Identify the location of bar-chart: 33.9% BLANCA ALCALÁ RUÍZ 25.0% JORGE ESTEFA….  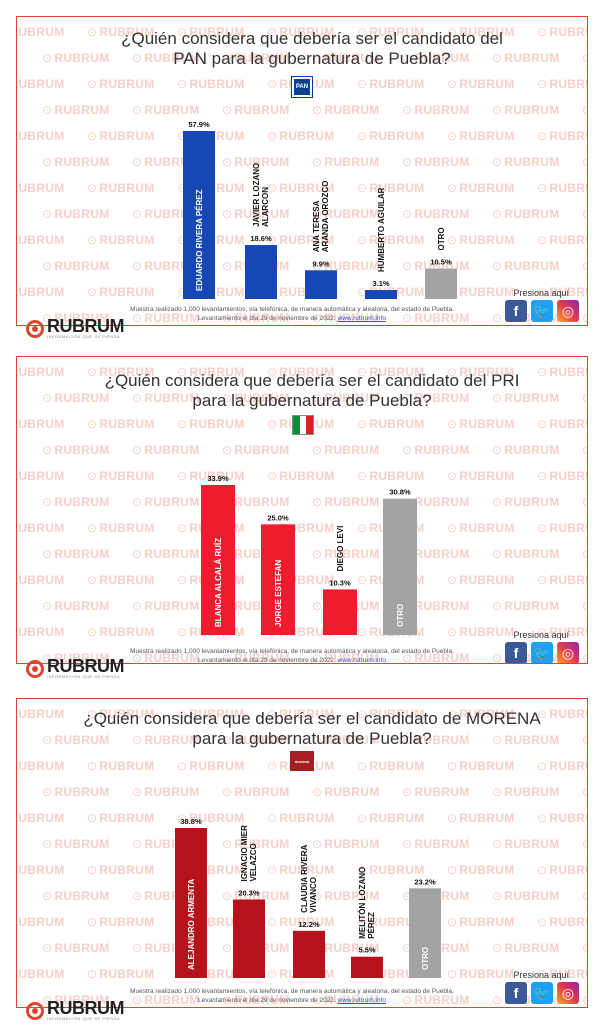
(309, 554).